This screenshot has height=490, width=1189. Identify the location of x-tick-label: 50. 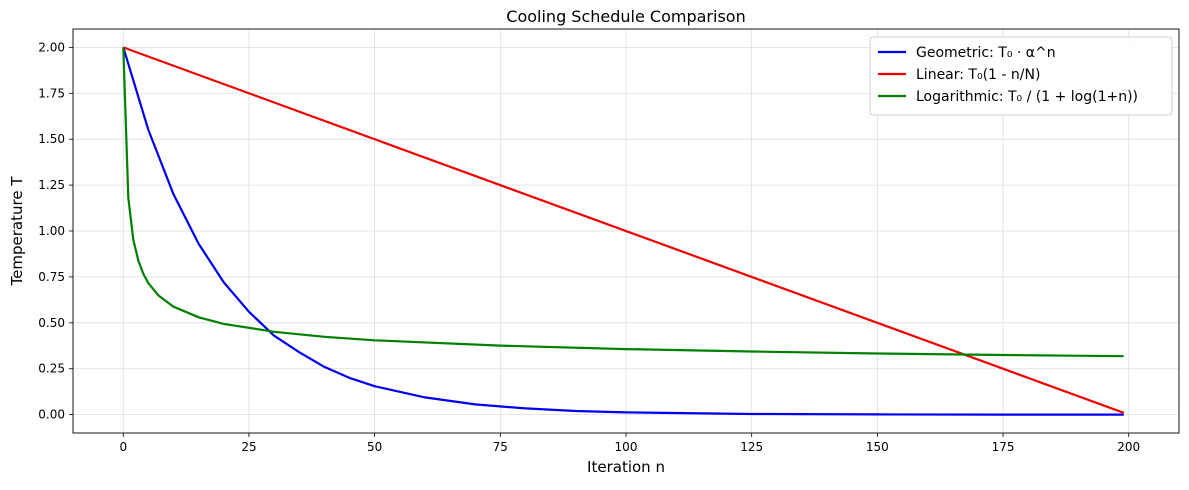
(374, 447).